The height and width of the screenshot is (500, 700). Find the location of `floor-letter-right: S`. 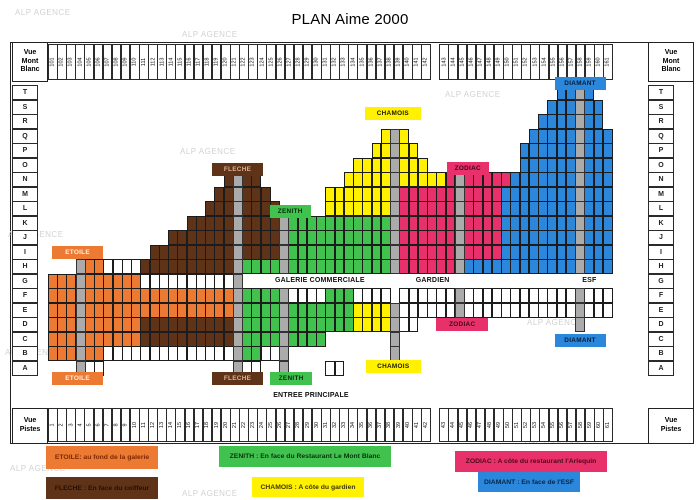

floor-letter-right: S is located at coordinates (661, 107).